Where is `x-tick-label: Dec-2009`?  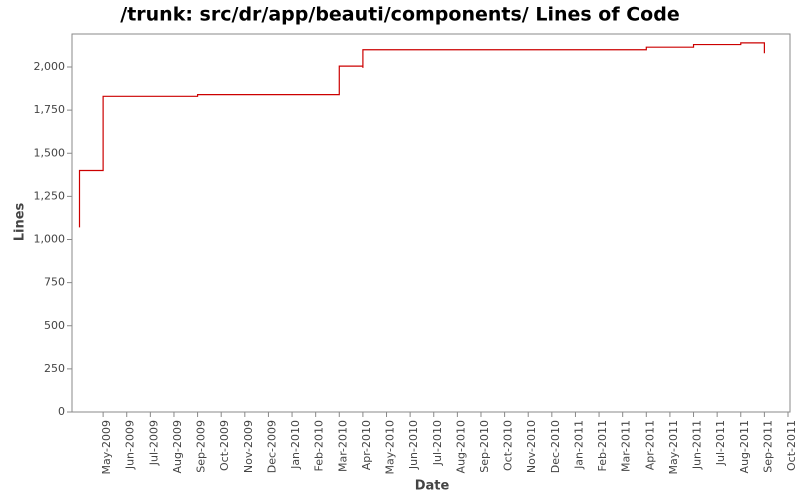
x-tick-label: Dec-2009 is located at coordinates (271, 446).